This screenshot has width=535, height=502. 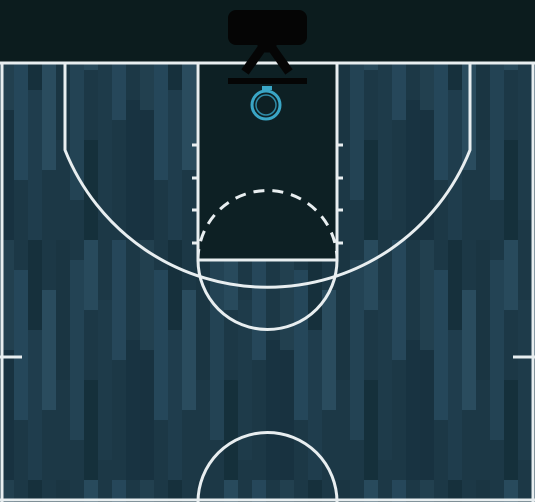 What do you see at coordinates (267, 295) in the screenshot?
I see `free-throw-arc` at bounding box center [267, 295].